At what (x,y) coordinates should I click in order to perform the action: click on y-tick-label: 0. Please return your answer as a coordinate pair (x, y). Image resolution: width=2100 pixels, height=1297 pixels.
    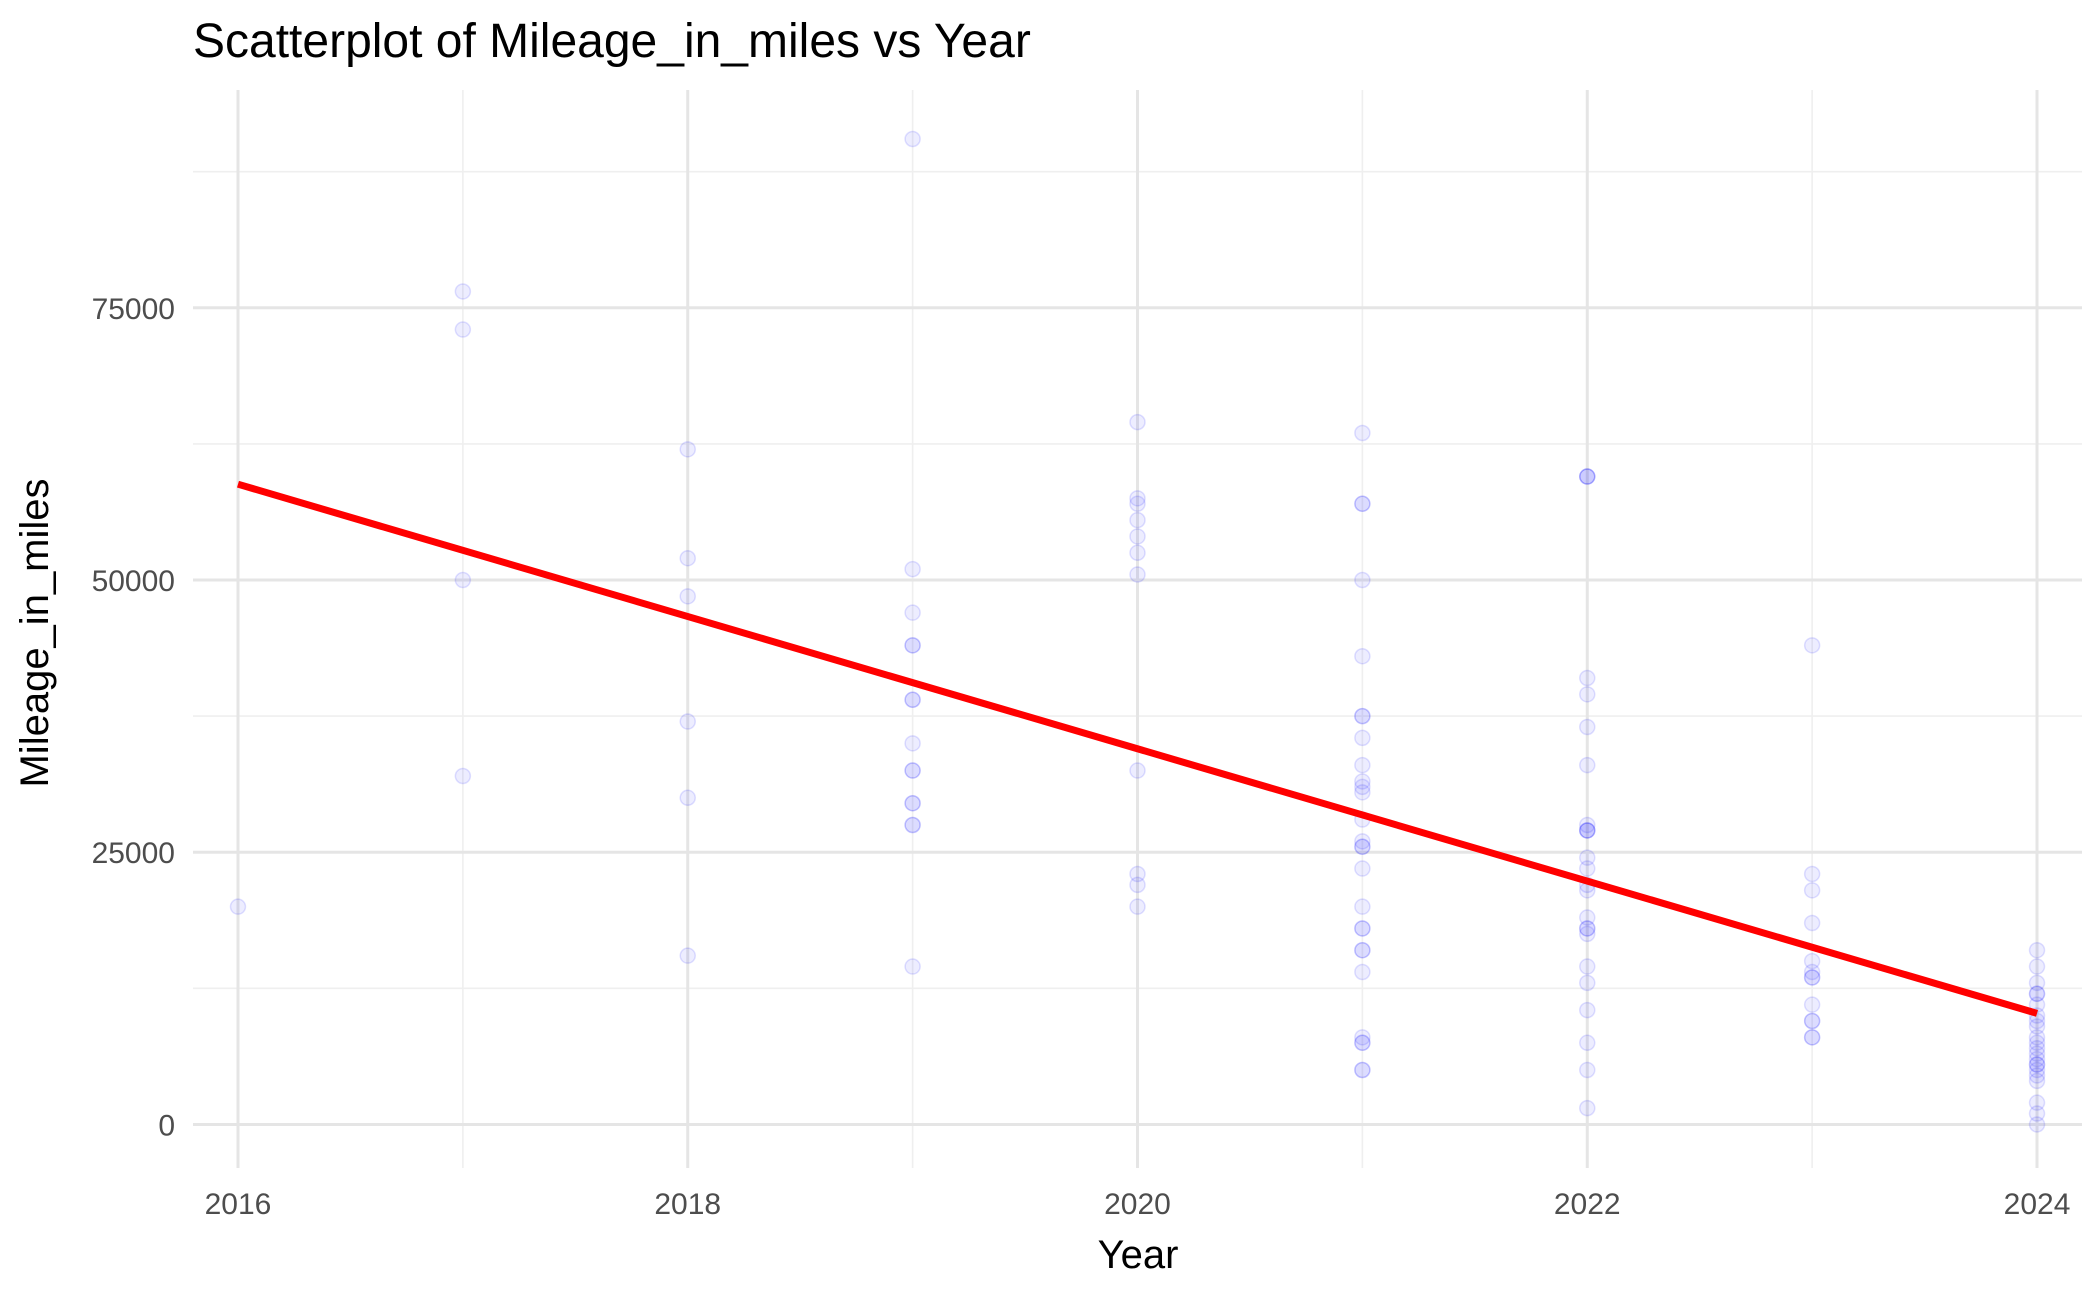
    Looking at the image, I should click on (166, 1125).